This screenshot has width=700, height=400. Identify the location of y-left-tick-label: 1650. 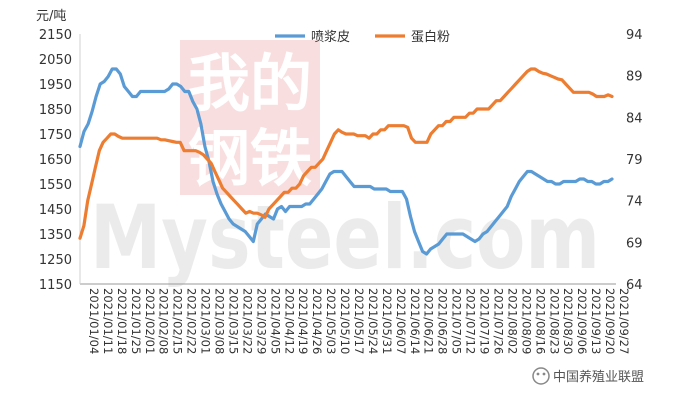
(55, 160).